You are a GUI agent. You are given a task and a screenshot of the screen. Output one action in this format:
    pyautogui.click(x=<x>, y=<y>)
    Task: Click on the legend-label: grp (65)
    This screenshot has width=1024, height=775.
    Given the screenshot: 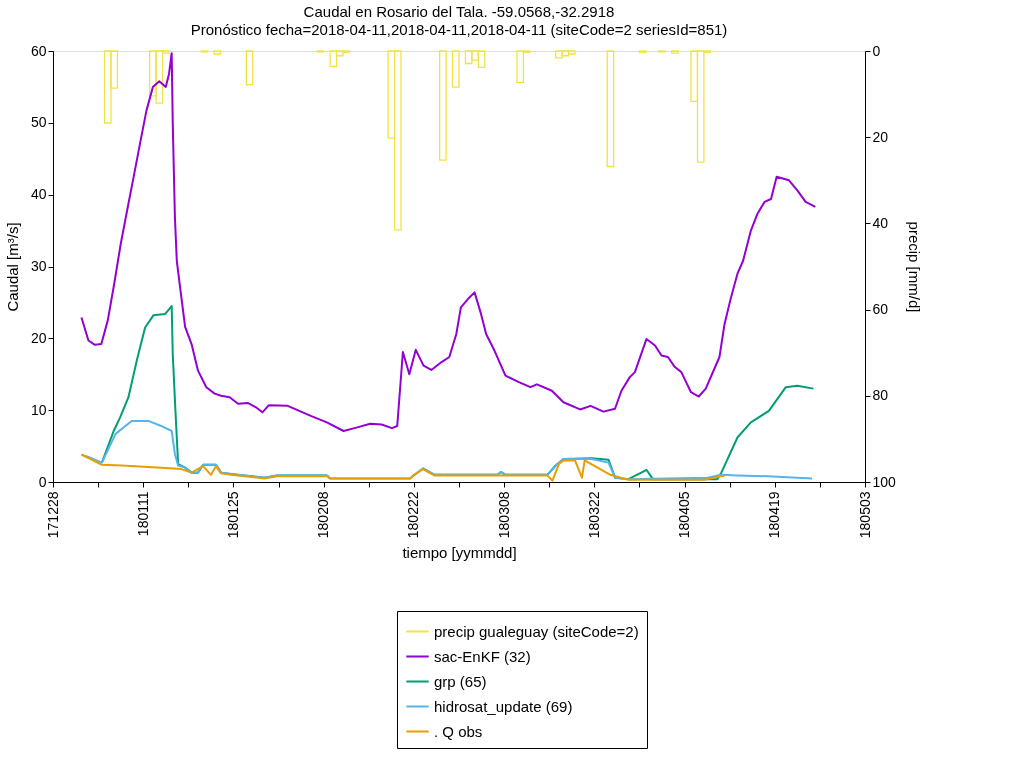 What is the action you would take?
    pyautogui.click(x=460, y=681)
    